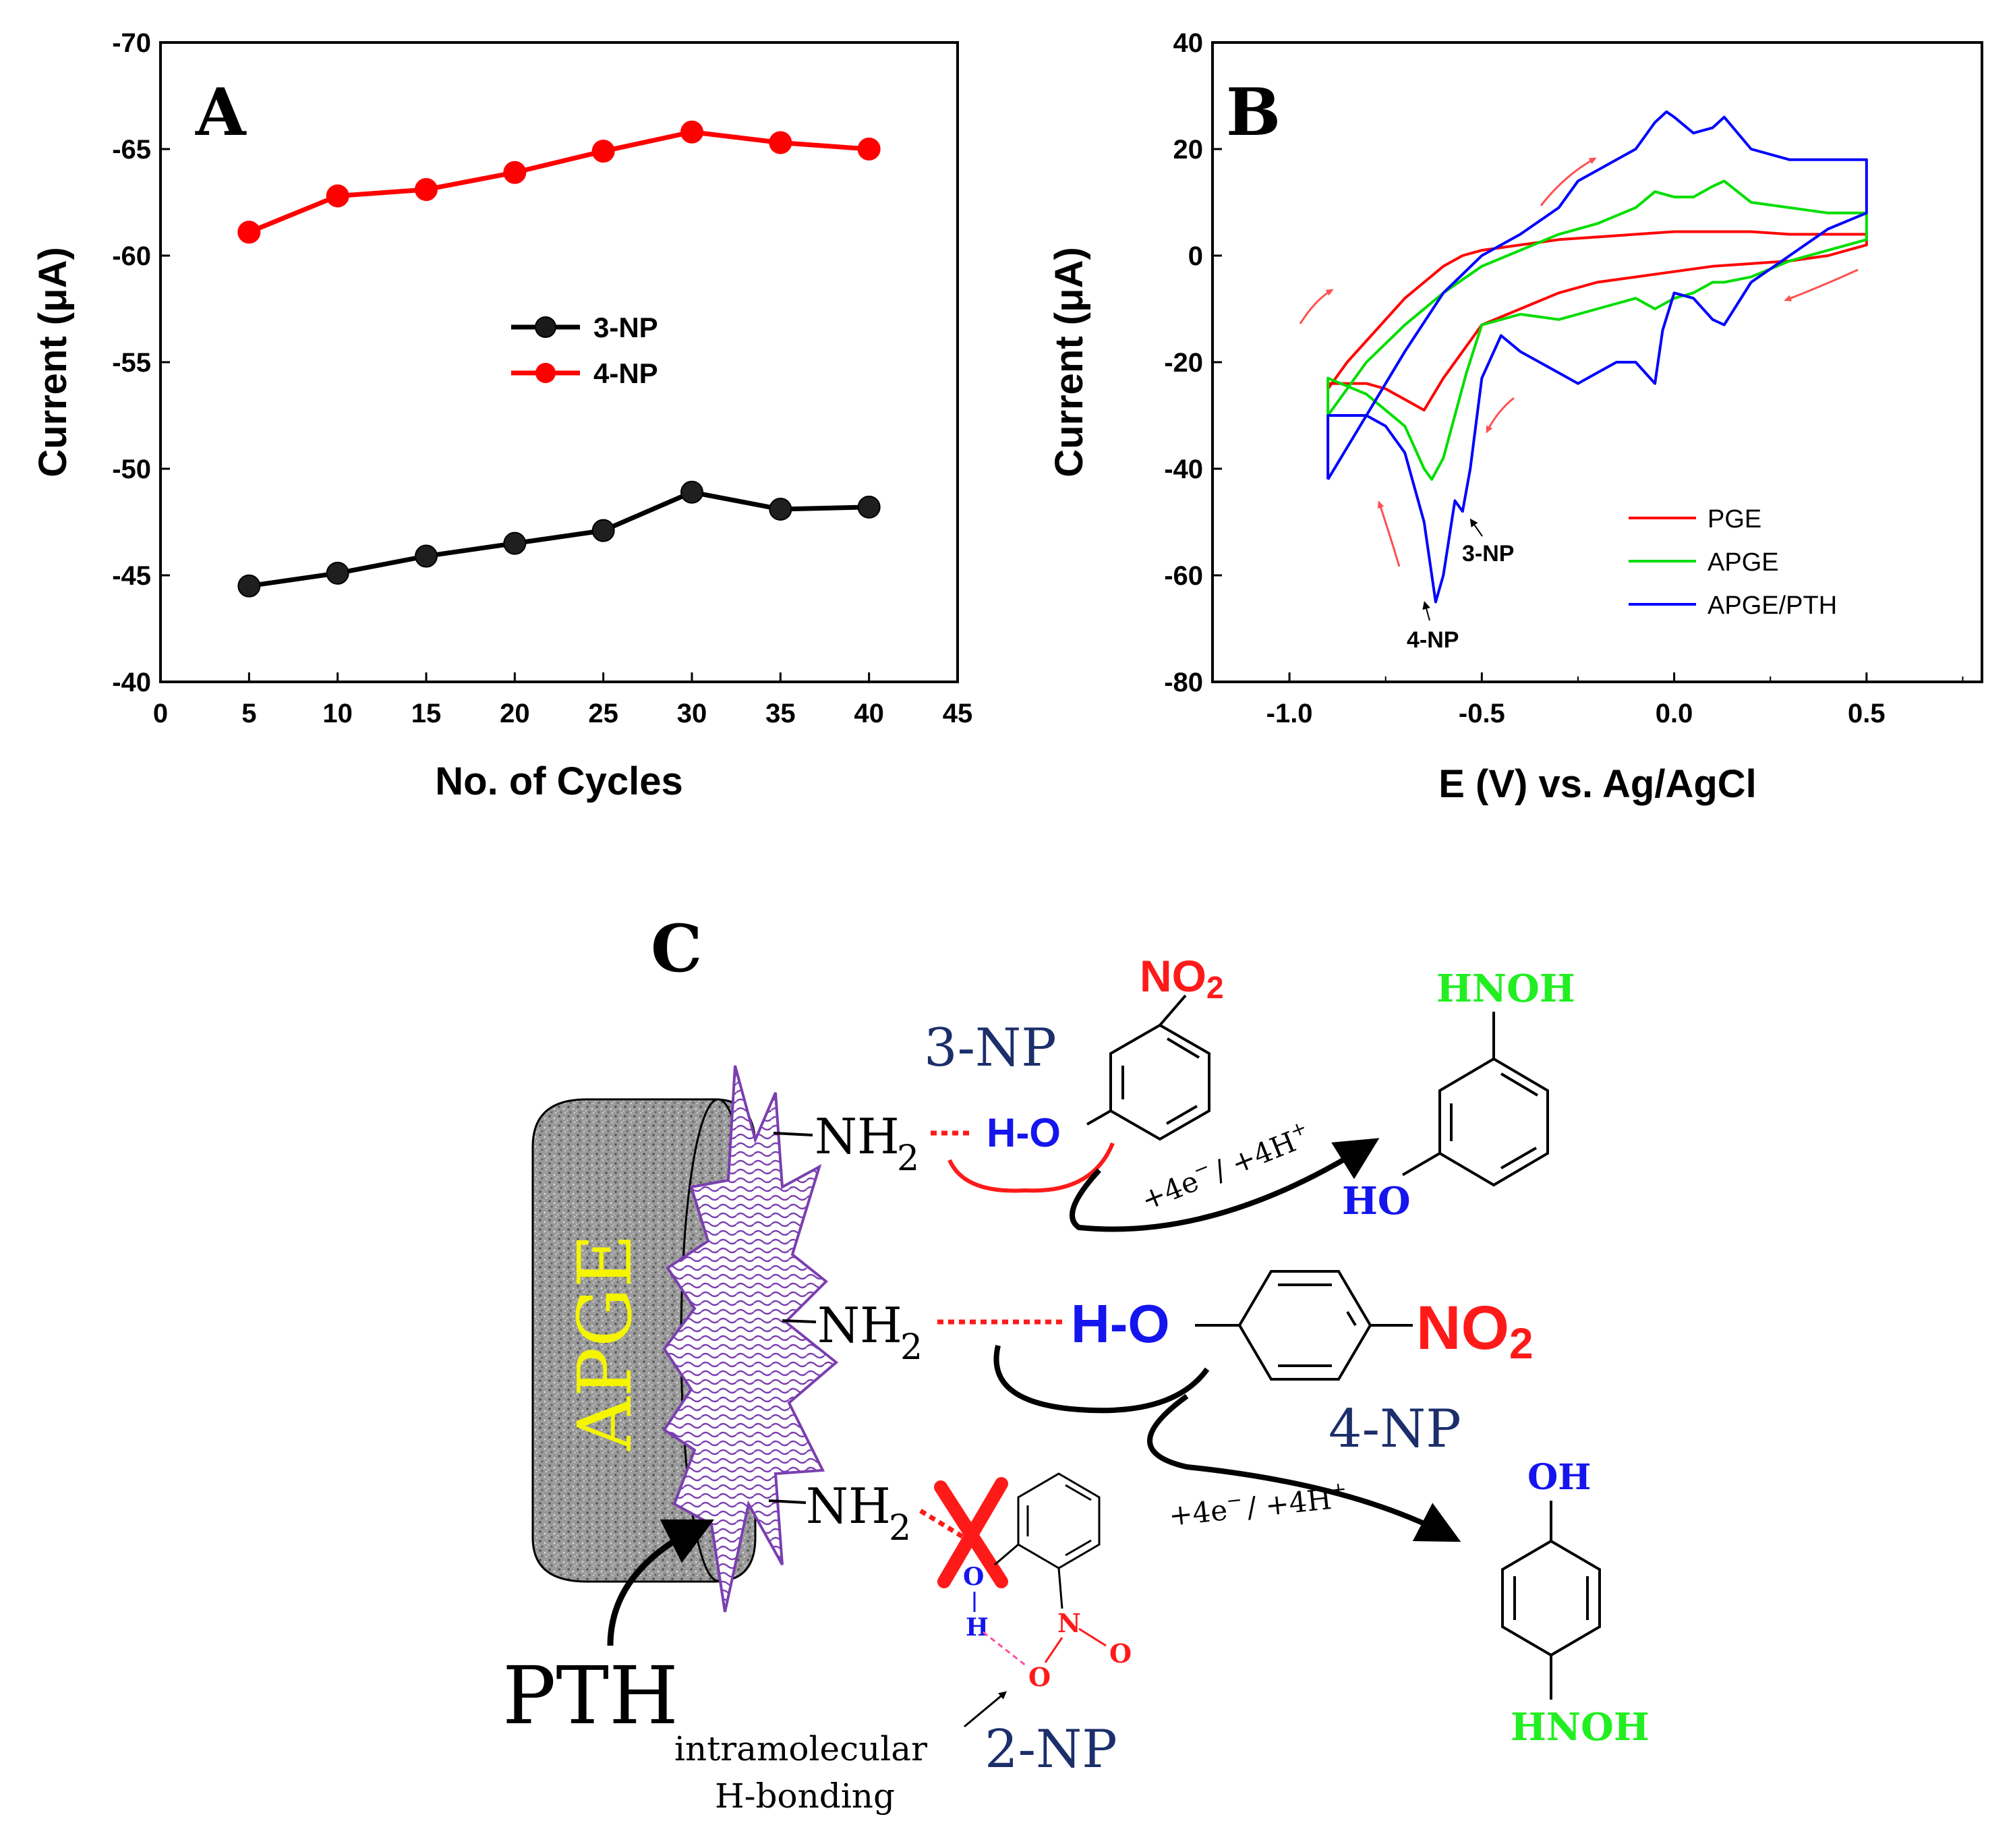  What do you see at coordinates (1559, 1477) in the screenshot?
I see `product-4np-oh: OH` at bounding box center [1559, 1477].